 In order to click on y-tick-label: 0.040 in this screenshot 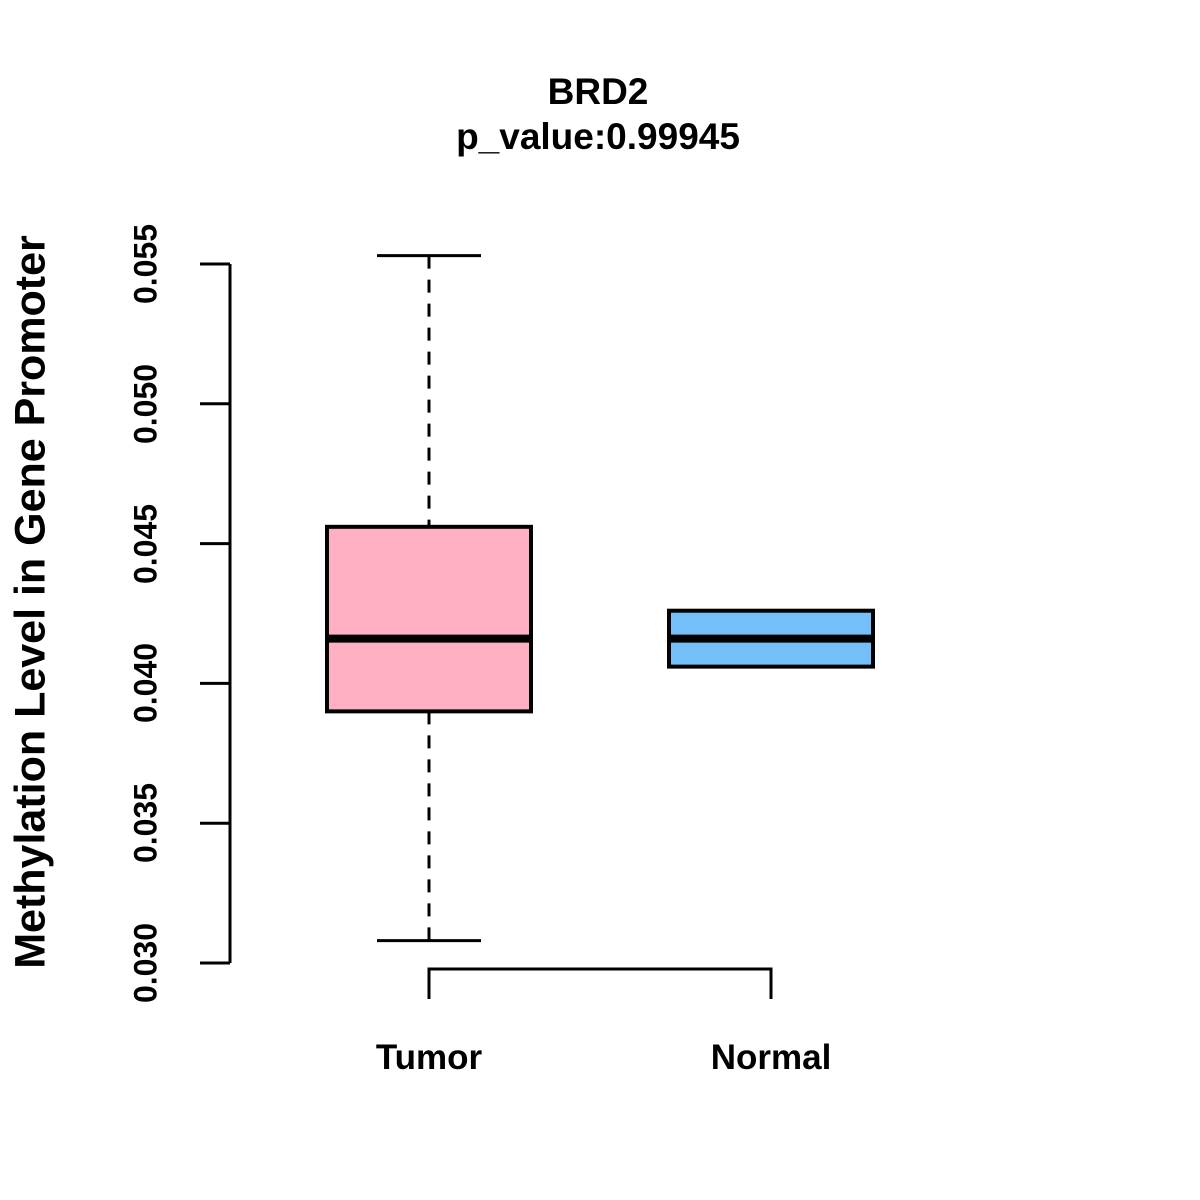, I will do `click(145, 683)`.